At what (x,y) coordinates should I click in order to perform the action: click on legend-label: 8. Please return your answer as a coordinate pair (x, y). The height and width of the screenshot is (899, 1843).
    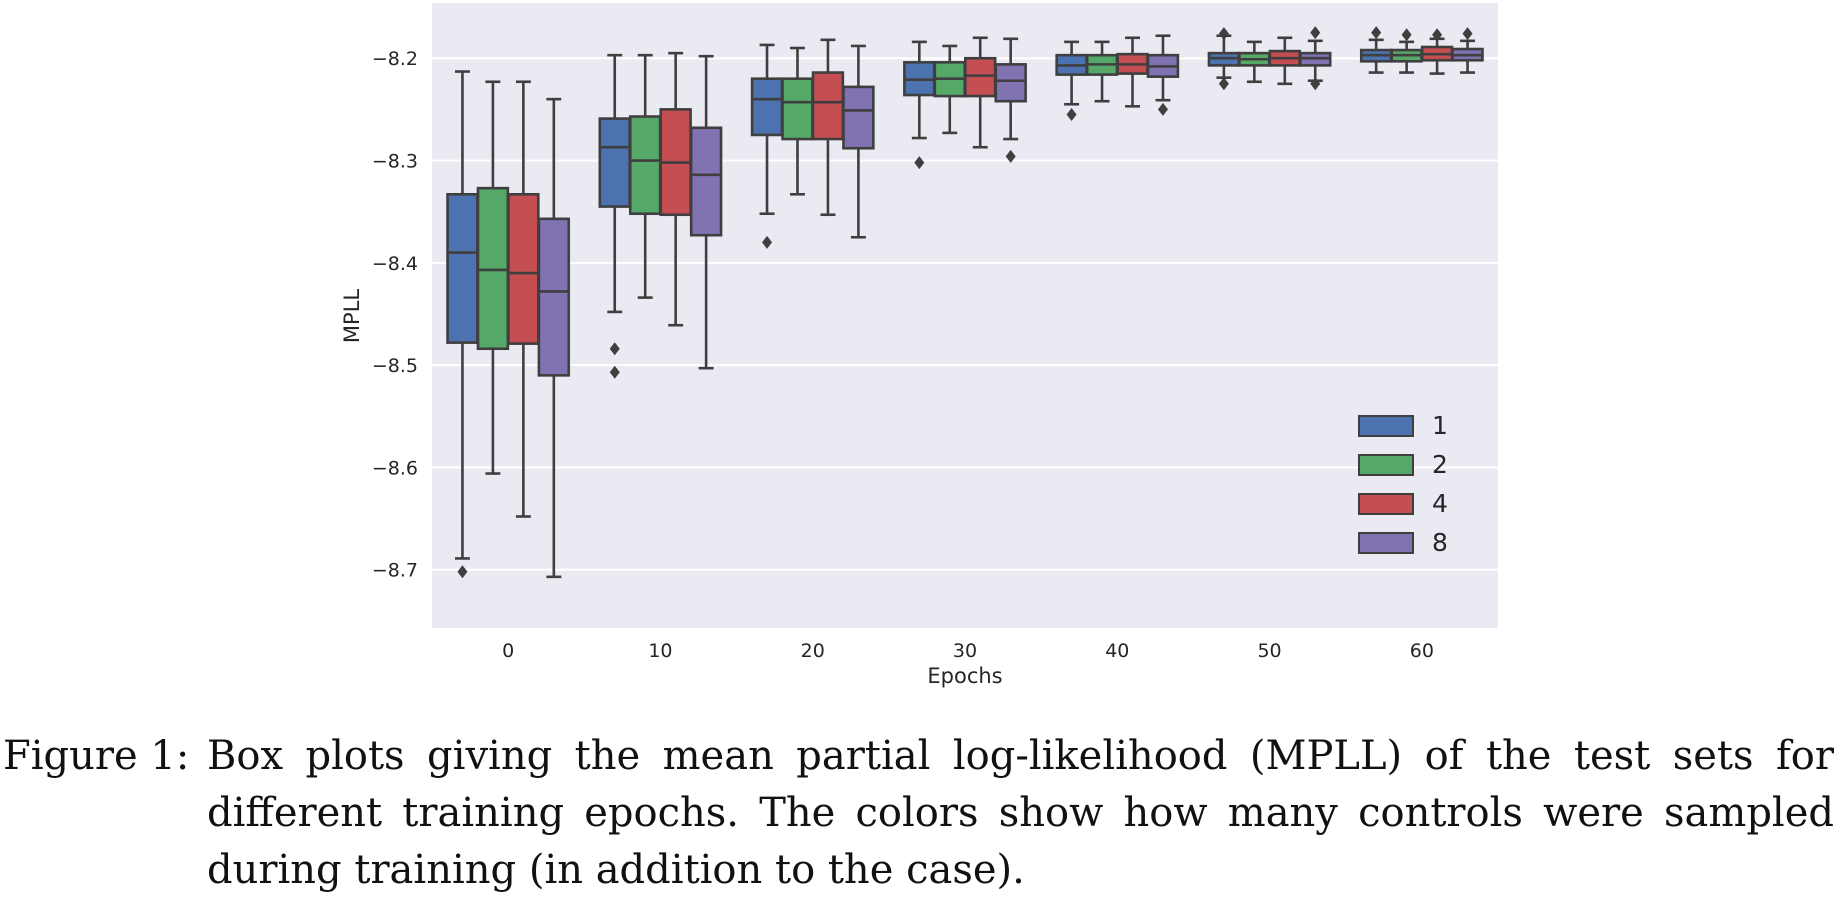
    Looking at the image, I should click on (1440, 542).